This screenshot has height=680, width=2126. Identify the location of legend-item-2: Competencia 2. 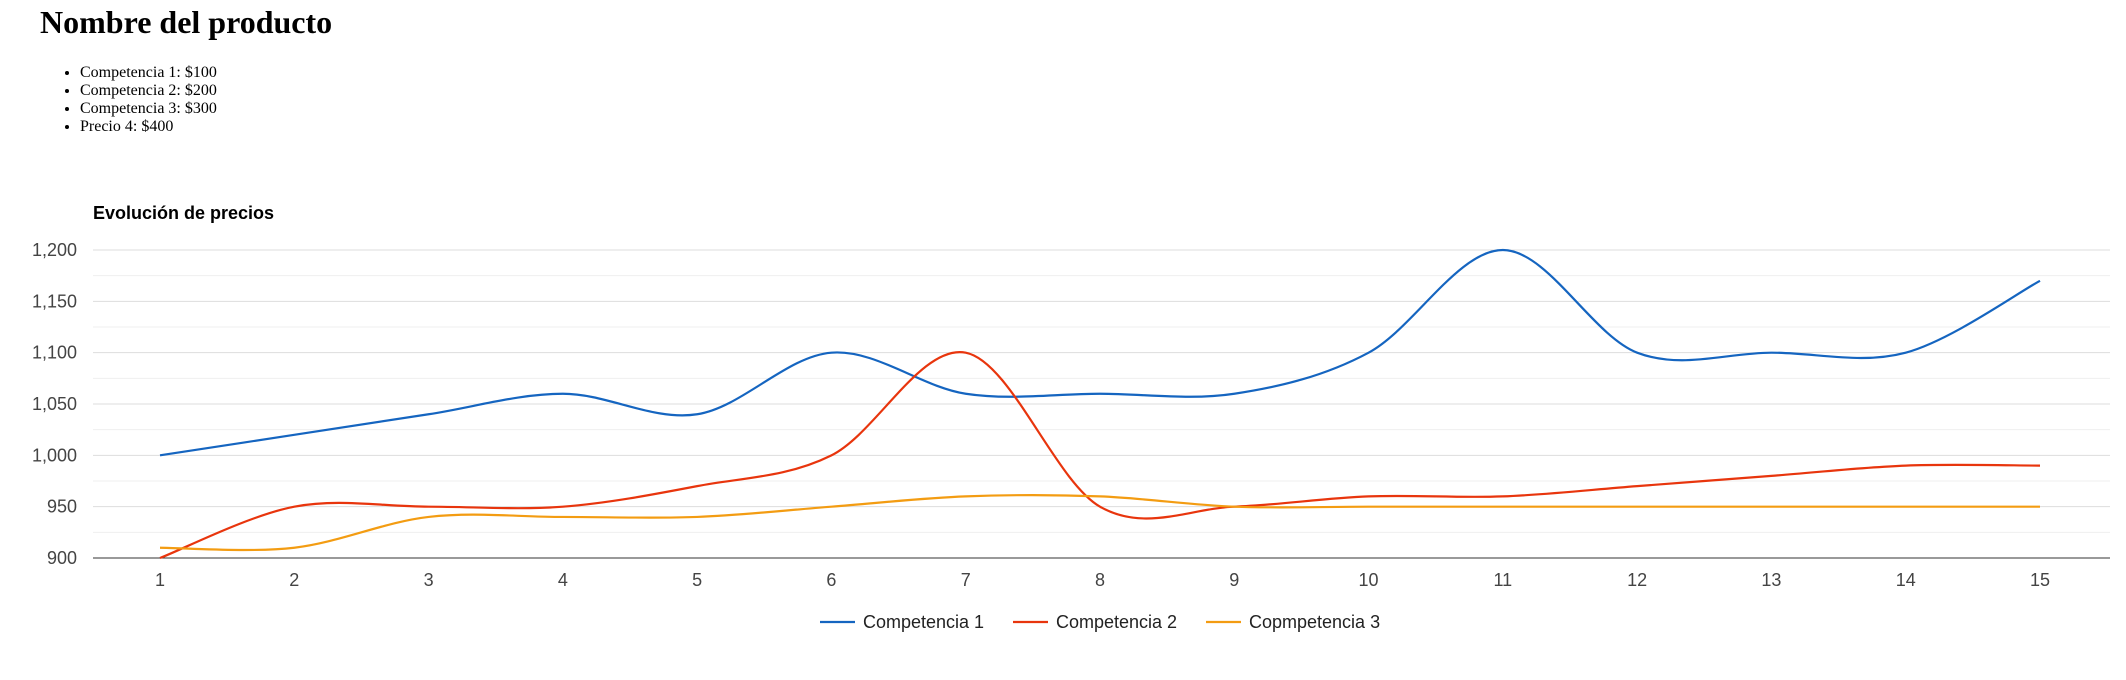
(1095, 622).